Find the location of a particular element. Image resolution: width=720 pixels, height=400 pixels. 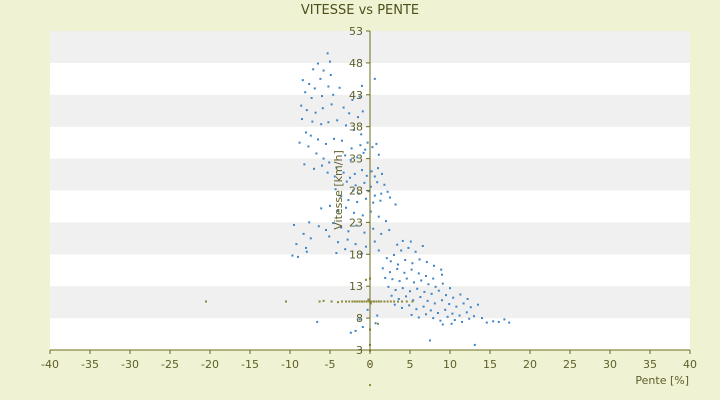

y-axis-title: Vitesse [km/h] is located at coordinates (338, 190).